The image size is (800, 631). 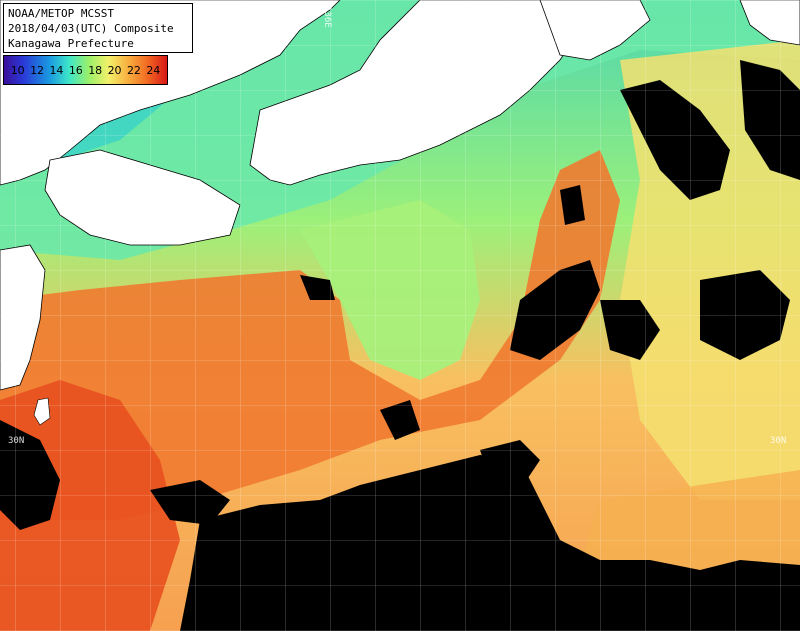 I want to click on title-line-3: Kanagawa Prefecture, so click(x=71, y=43).